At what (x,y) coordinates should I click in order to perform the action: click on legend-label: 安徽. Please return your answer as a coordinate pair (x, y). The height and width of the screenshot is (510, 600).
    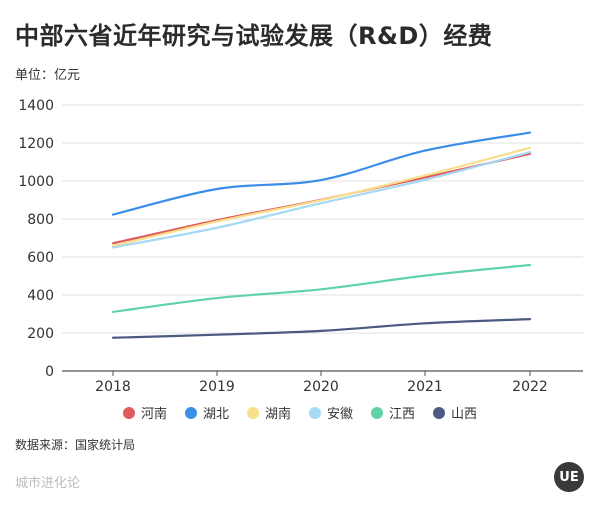
    Looking at the image, I should click on (340, 414).